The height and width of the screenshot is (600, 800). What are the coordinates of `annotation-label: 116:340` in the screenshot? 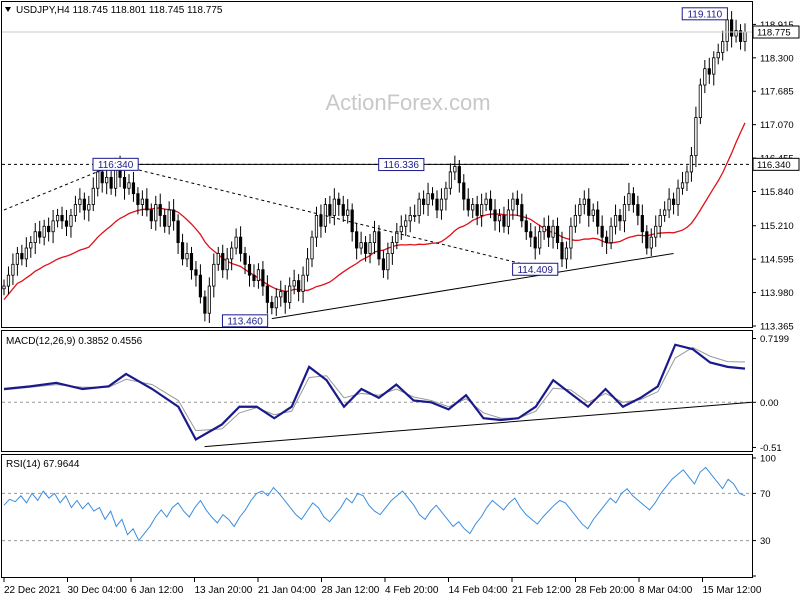 It's located at (116, 165).